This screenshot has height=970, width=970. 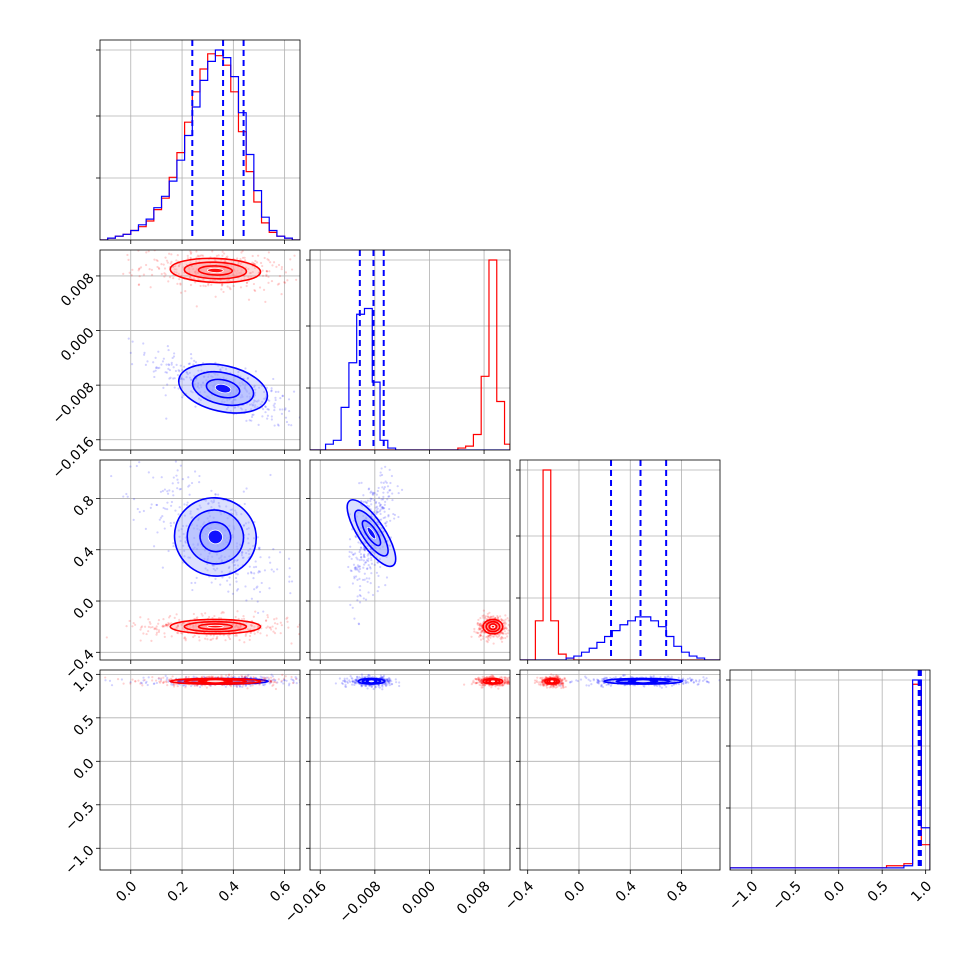 I want to click on panel-background, so click(x=830, y=770).